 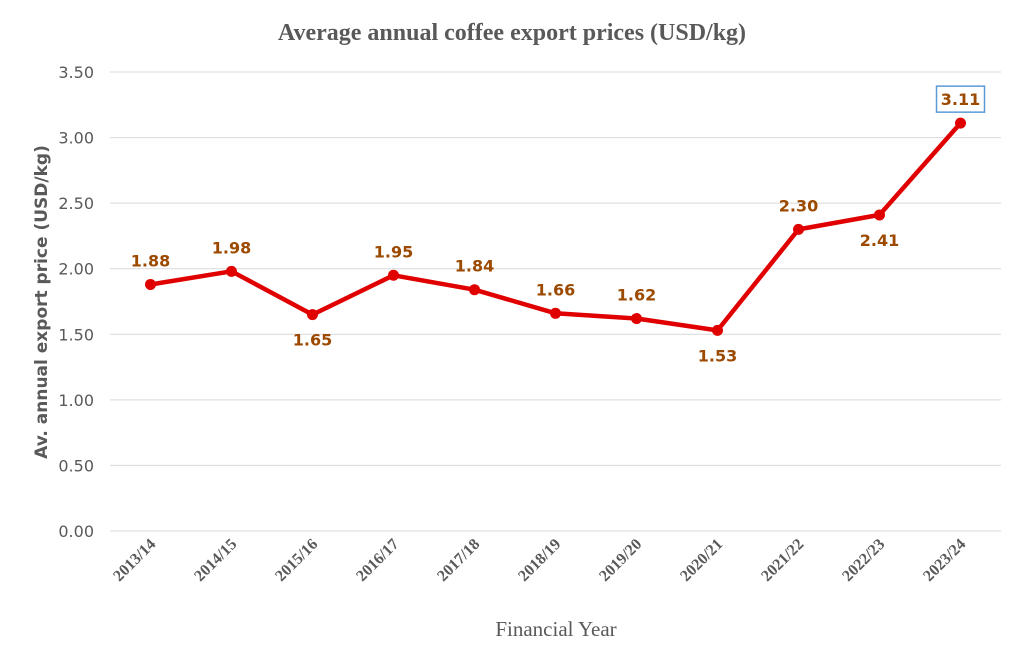 I want to click on x-tick-label: 2018/19, so click(x=539, y=560).